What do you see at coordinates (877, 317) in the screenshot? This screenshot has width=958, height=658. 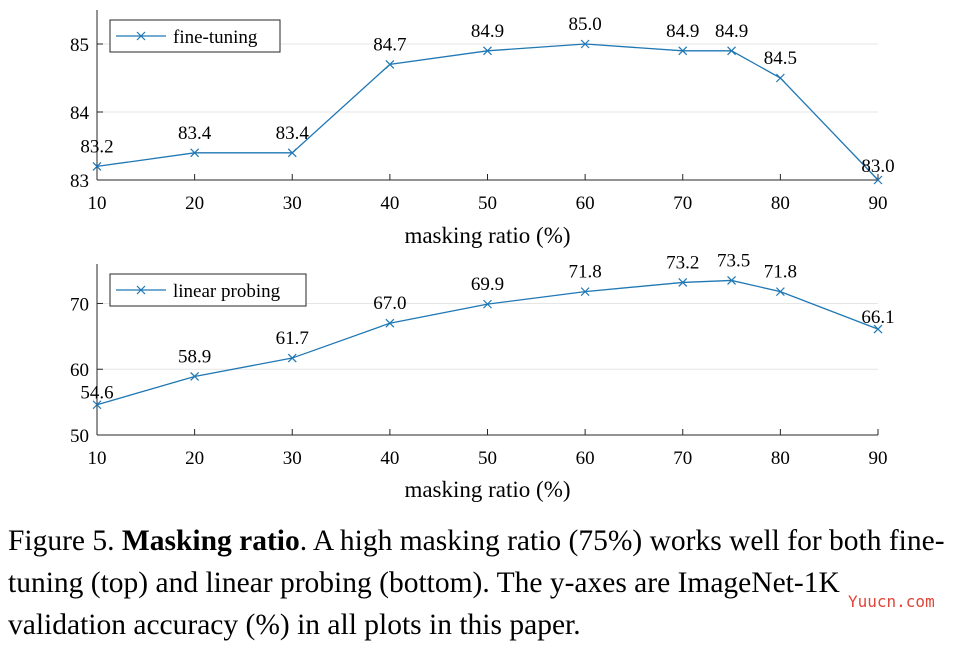 I see `data-label: 66.1` at bounding box center [877, 317].